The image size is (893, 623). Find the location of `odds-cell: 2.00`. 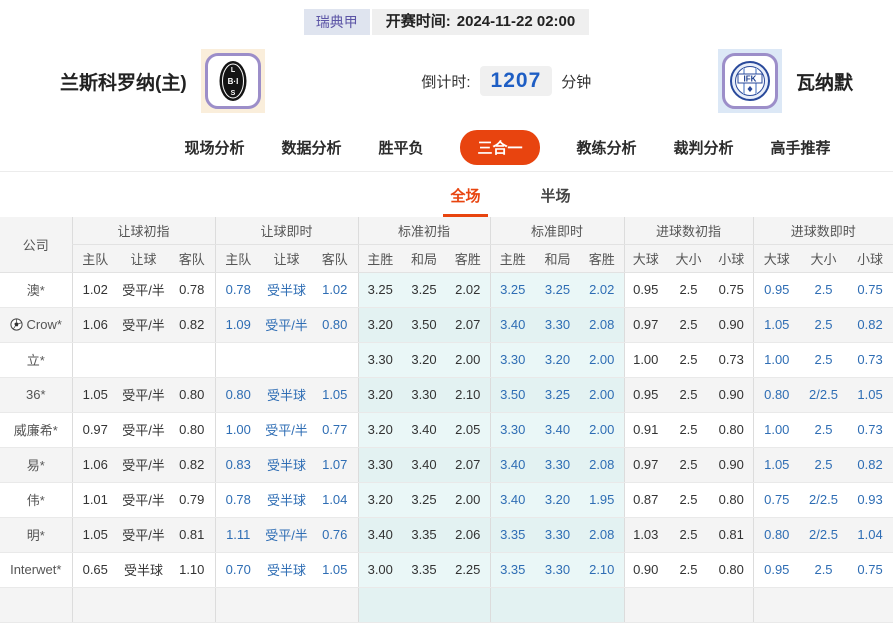

odds-cell: 2.00 is located at coordinates (602, 430).